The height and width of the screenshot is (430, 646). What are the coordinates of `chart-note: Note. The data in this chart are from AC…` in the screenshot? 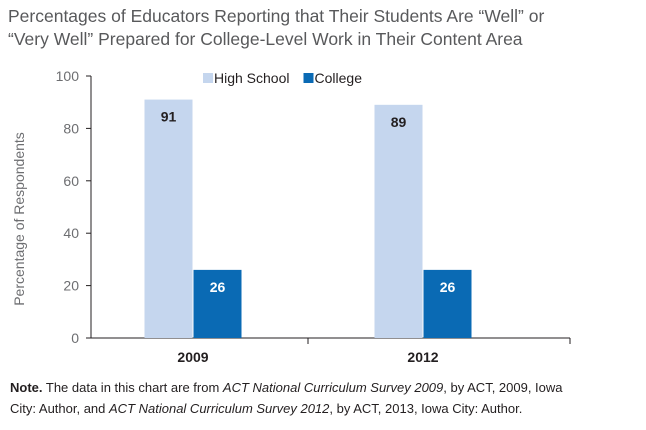 It's located at (325, 398).